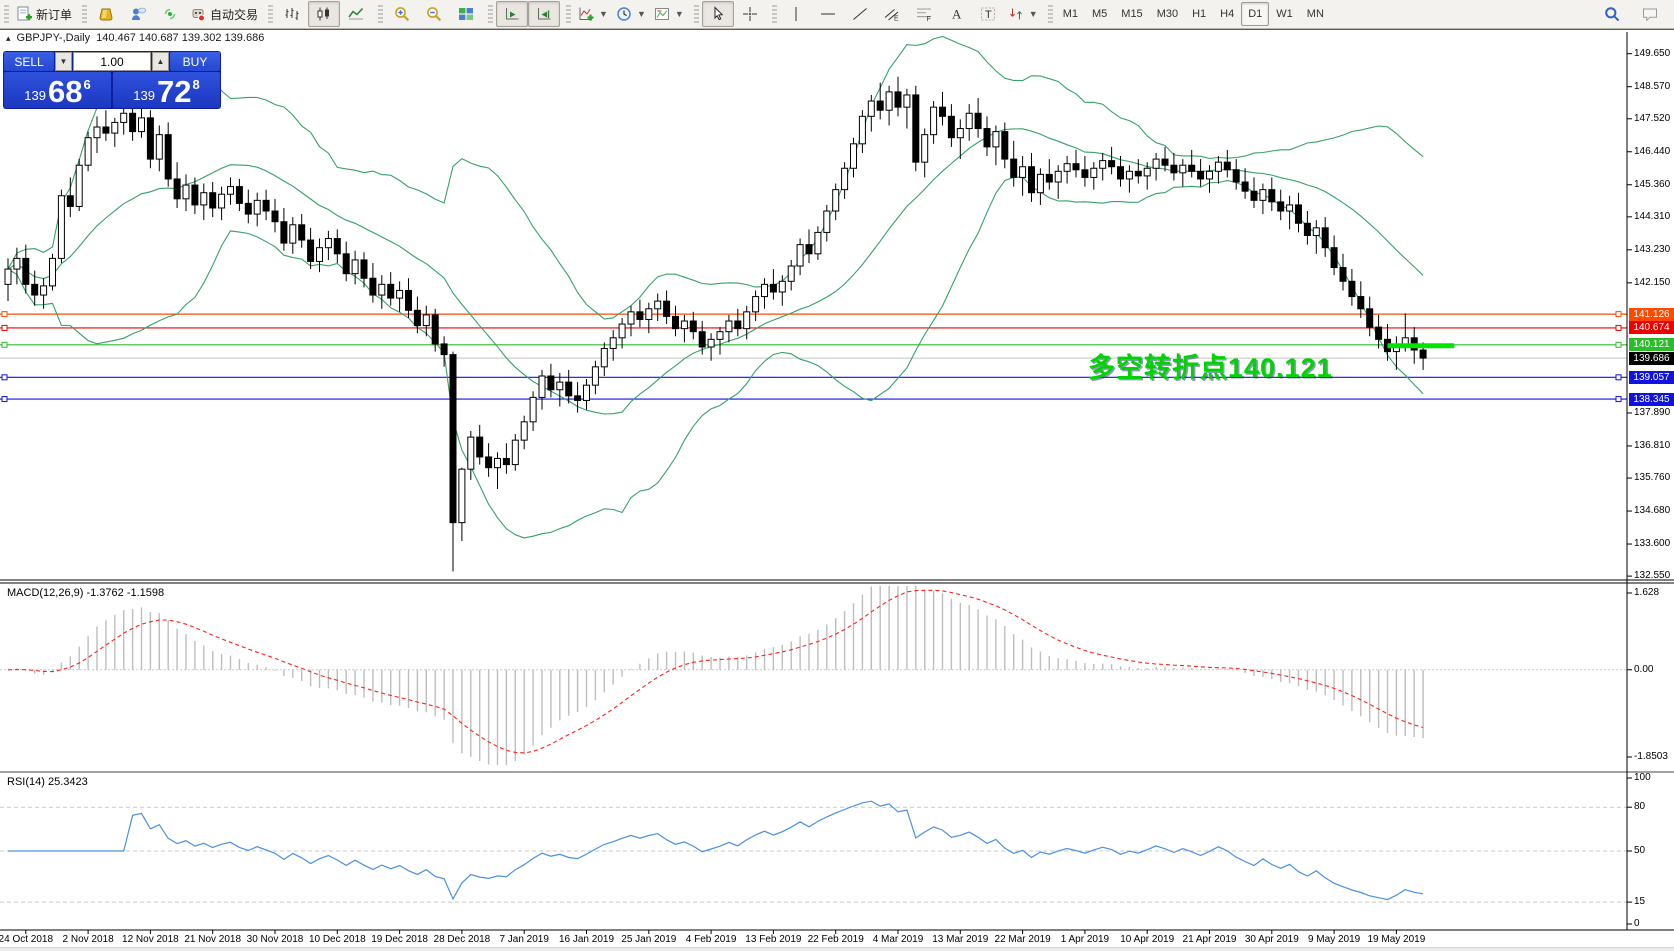 The height and width of the screenshot is (951, 1674). I want to click on volume-increment-button: ▲, so click(160, 61).